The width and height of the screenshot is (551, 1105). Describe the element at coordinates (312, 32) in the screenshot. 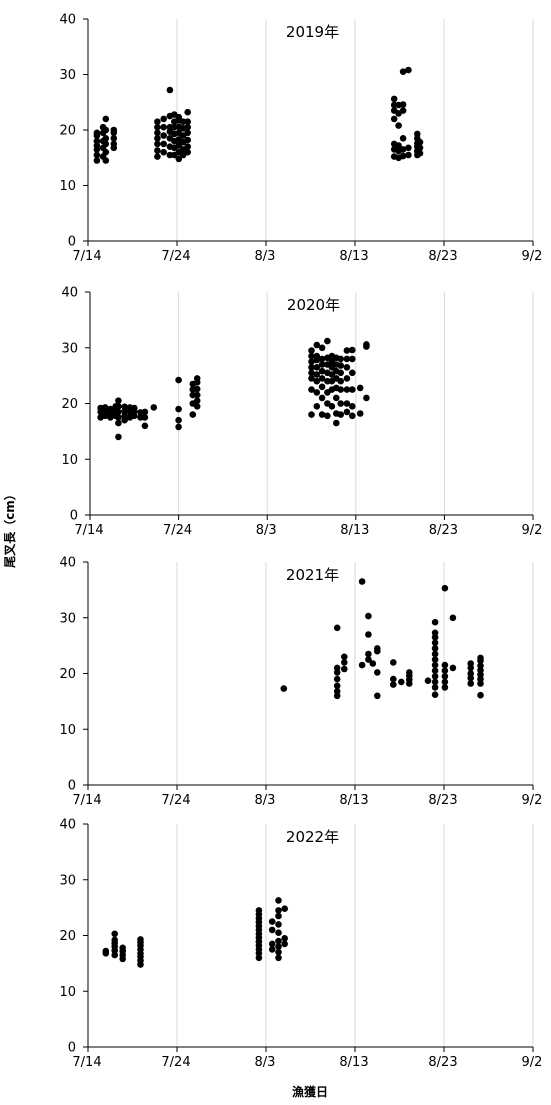

I see `panel-title: 2019年` at that location.